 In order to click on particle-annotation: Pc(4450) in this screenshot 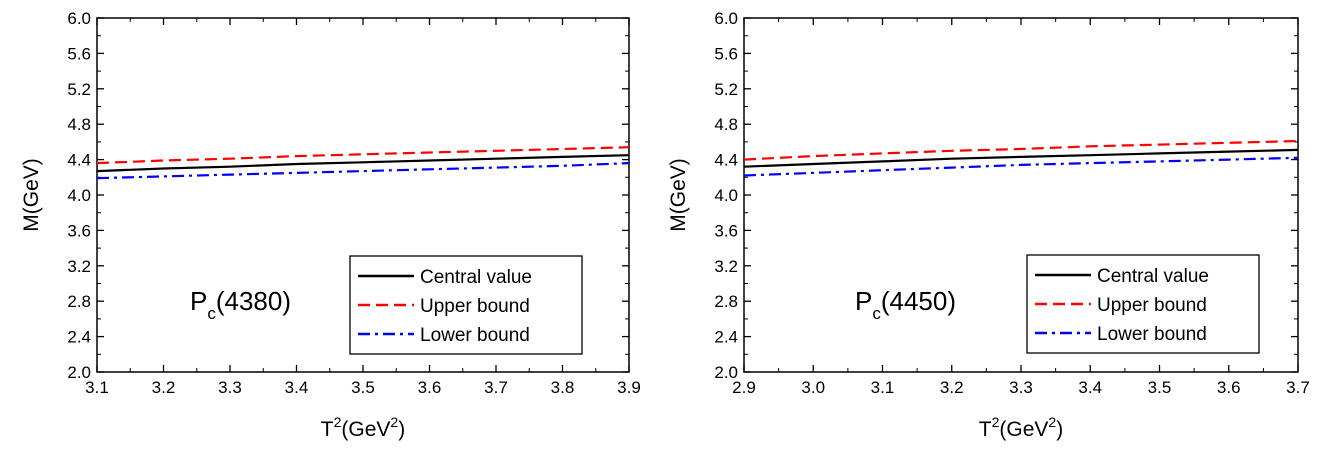, I will do `click(905, 304)`.